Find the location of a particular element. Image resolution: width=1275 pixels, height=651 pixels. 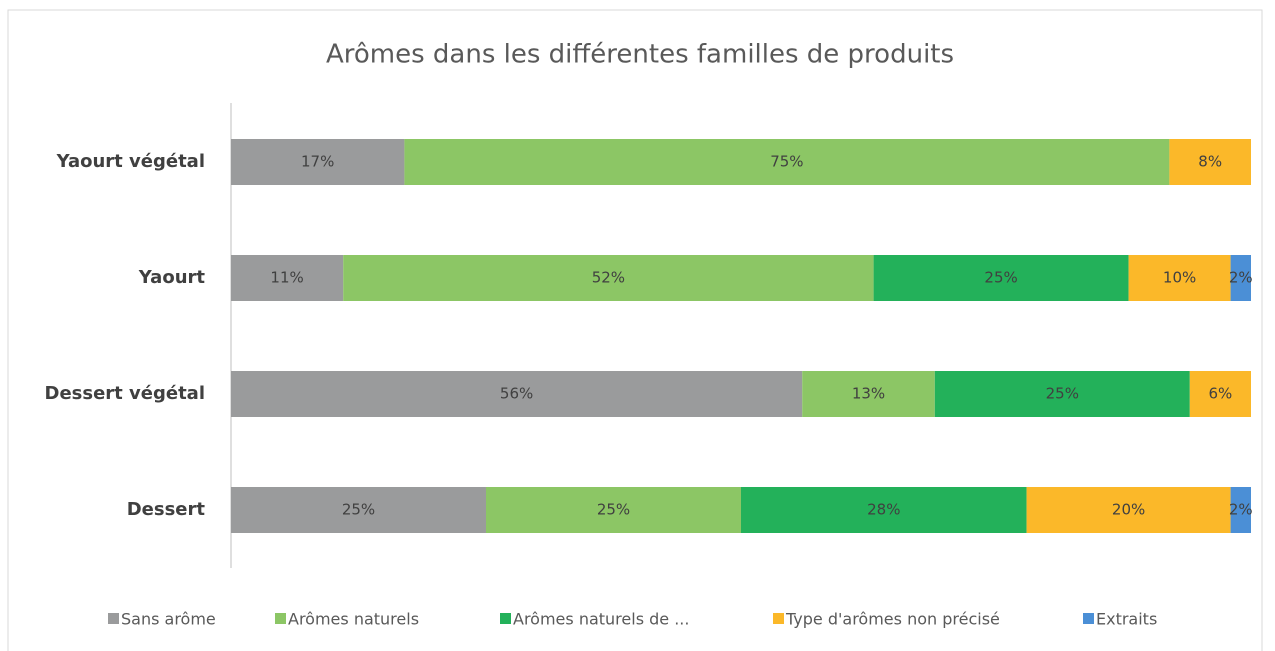

data-label: 17% is located at coordinates (317, 162).